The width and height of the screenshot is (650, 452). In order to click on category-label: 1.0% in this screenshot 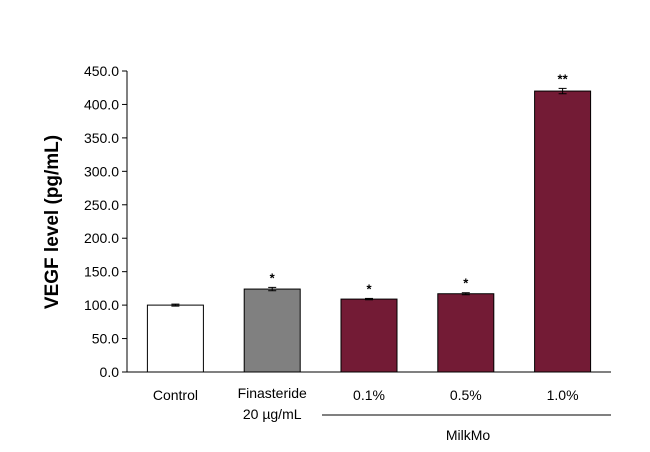, I will do `click(563, 395)`.